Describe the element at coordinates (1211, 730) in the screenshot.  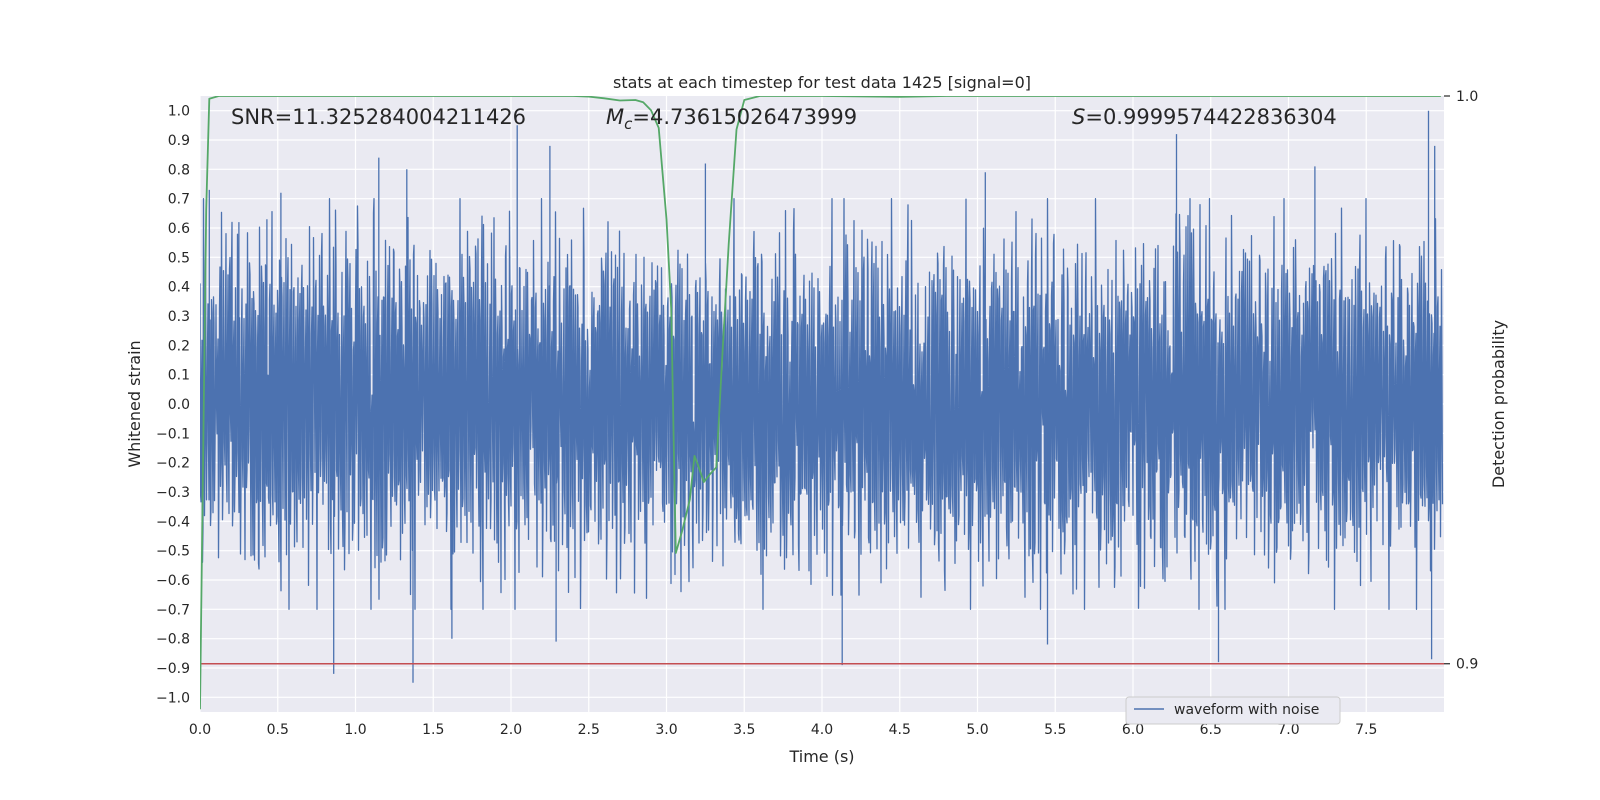
I see `x-tick-label: 6.5` at that location.